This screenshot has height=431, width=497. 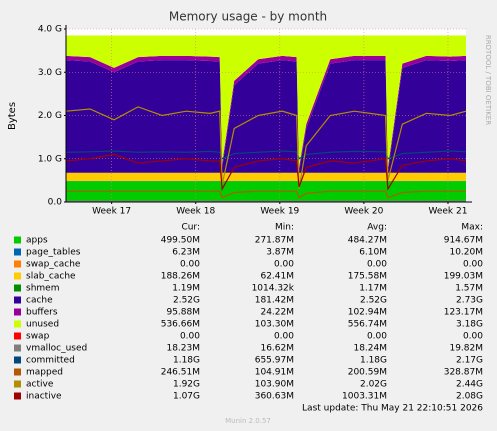 What do you see at coordinates (180, 241) in the screenshot?
I see `legend-stat: 499.50M` at bounding box center [180, 241].